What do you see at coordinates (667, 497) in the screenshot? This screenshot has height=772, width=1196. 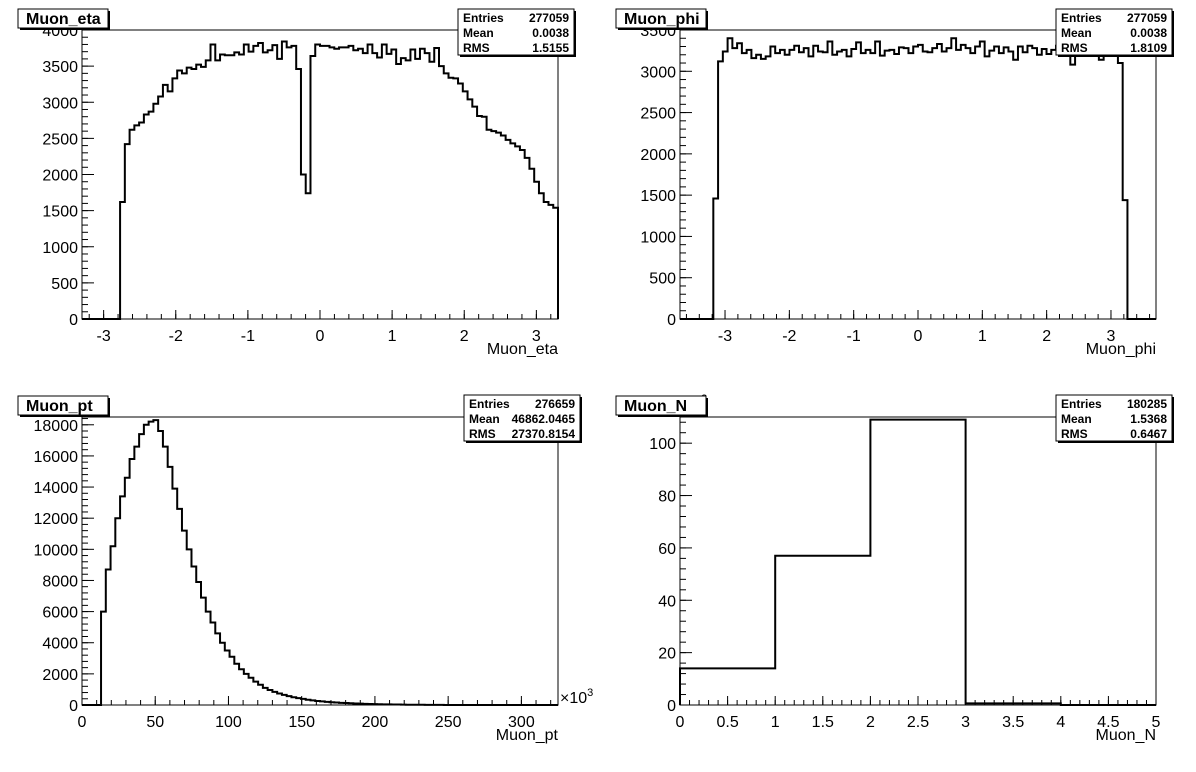 I see `y-tick-label: 80` at bounding box center [667, 497].